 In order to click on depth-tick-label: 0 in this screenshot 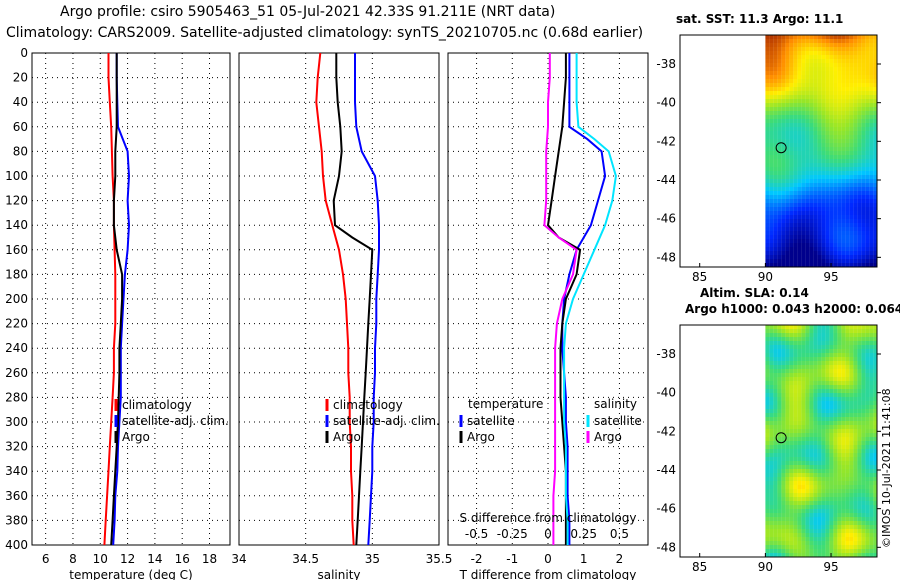, I will do `click(24, 53)`.